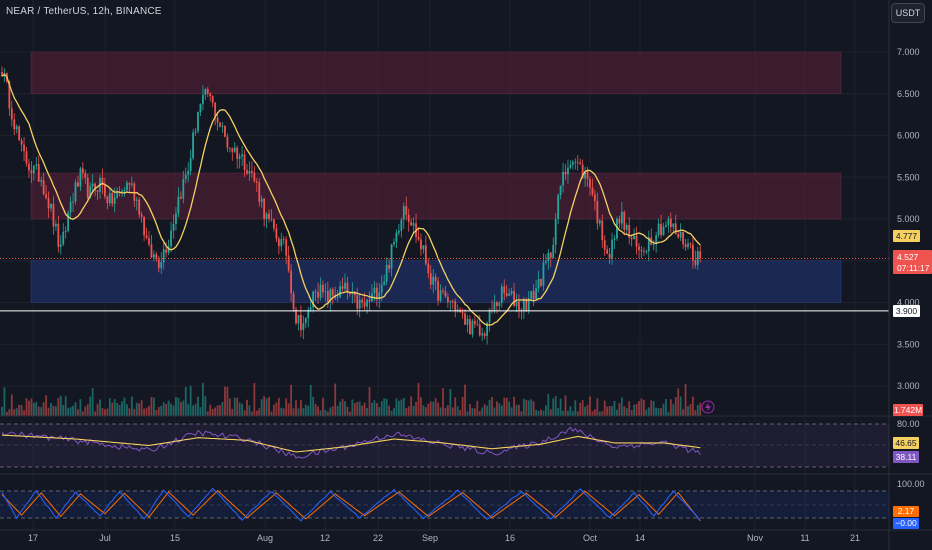 This screenshot has width=932, height=550. Describe the element at coordinates (906, 511) in the screenshot. I see `stoch-k-text: 2.17` at that location.